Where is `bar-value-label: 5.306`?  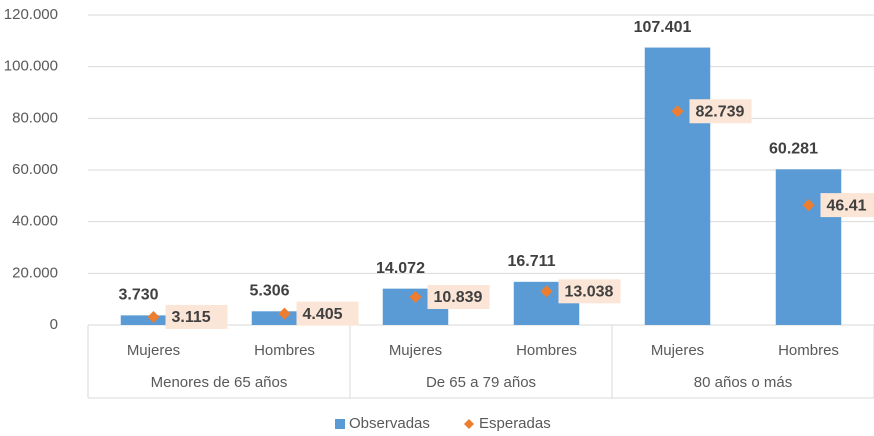
bar-value-label: 5.306 is located at coordinates (269, 291).